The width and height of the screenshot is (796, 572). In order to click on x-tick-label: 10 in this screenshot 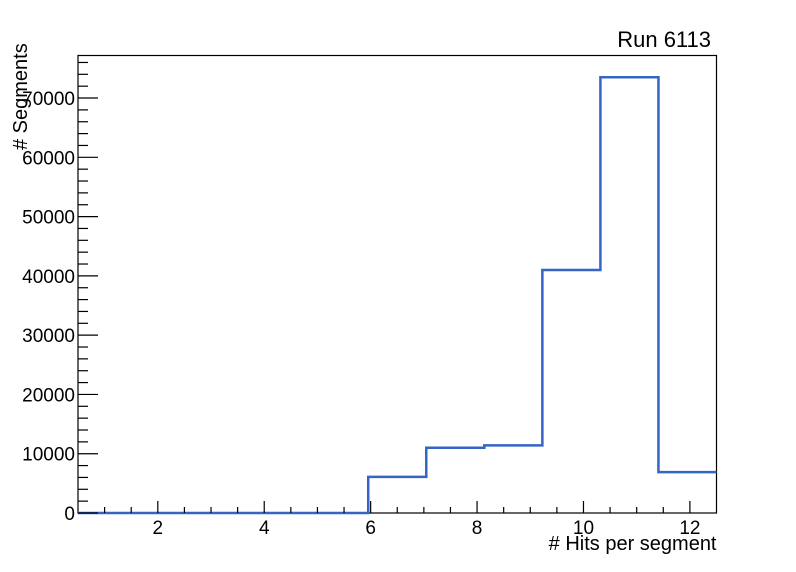, I will do `click(583, 528)`.